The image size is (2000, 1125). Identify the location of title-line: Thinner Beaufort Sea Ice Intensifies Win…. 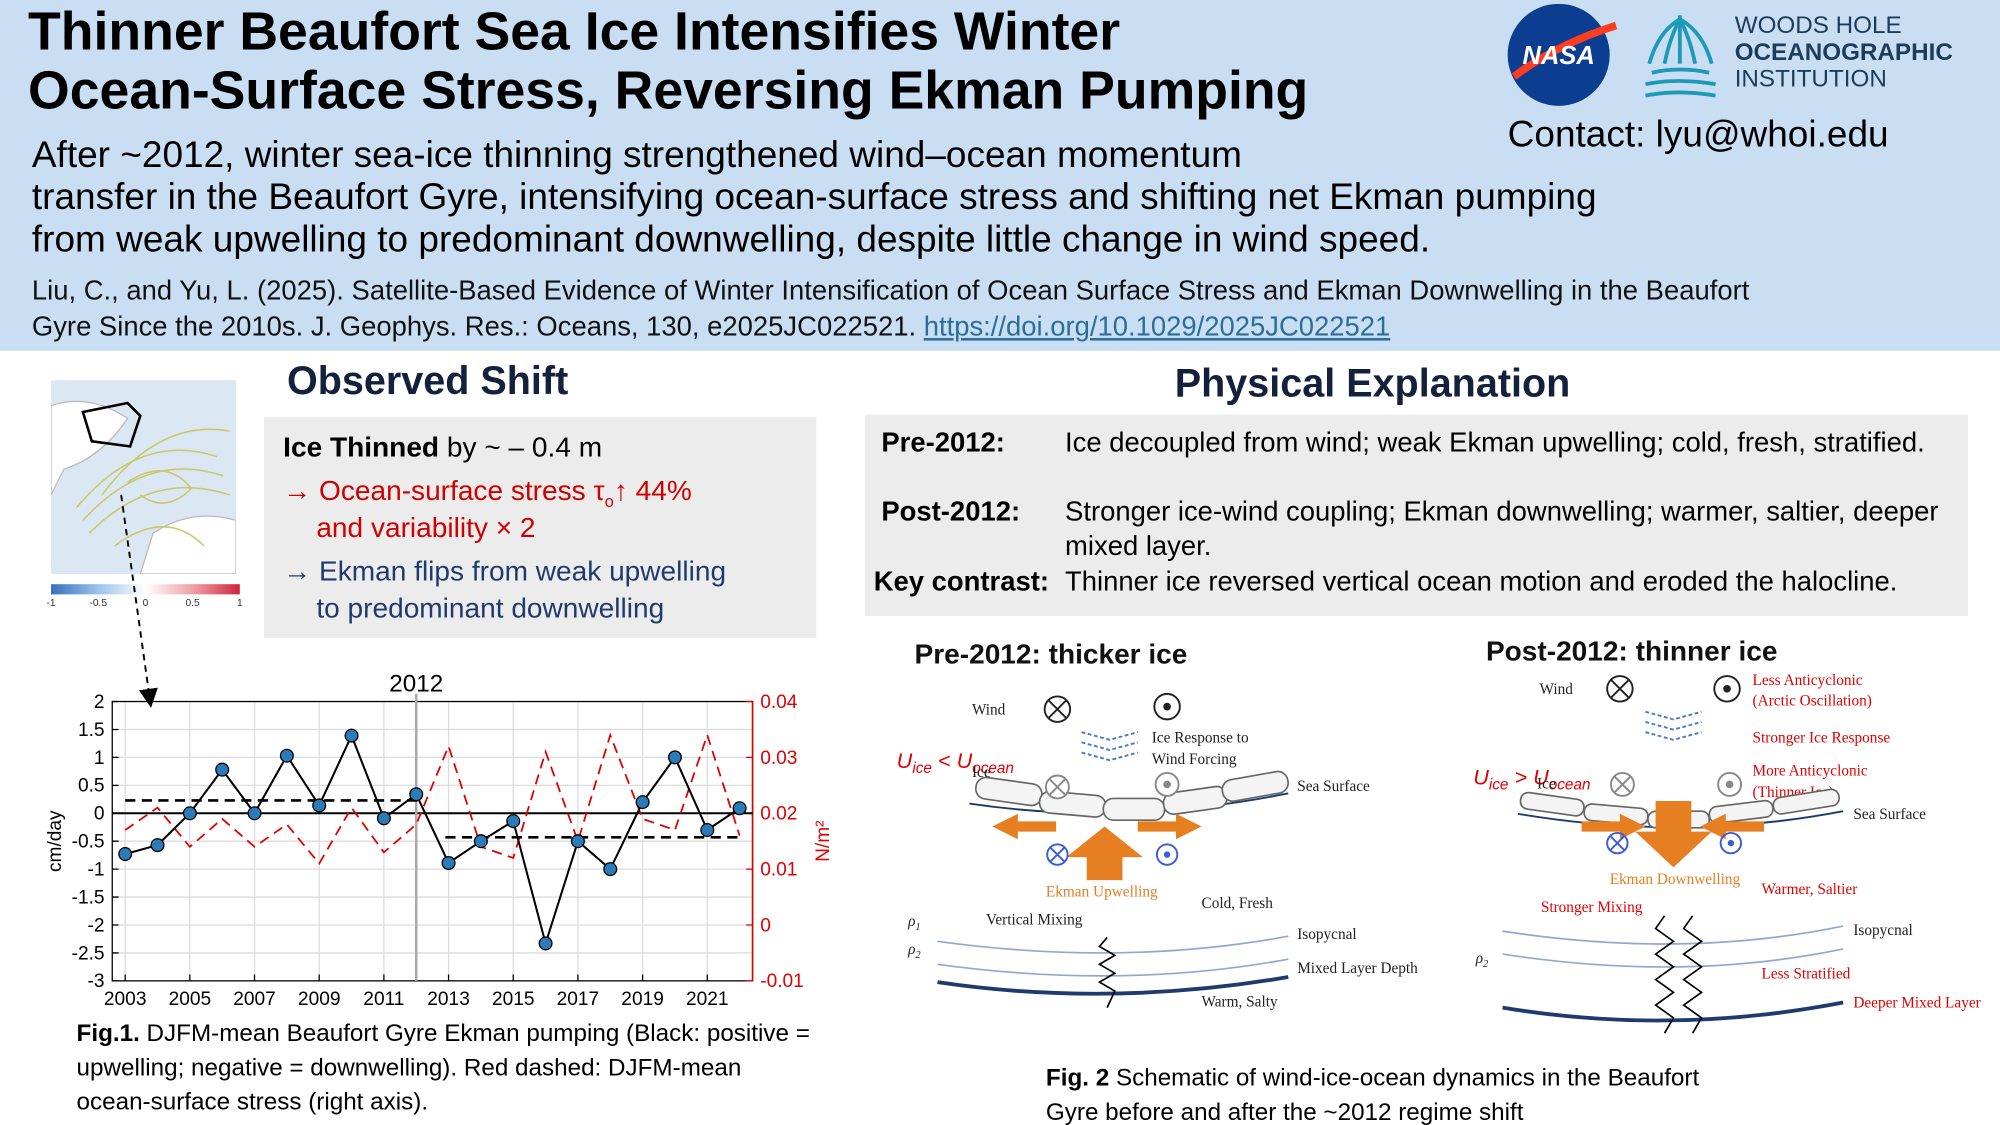
(574, 31).